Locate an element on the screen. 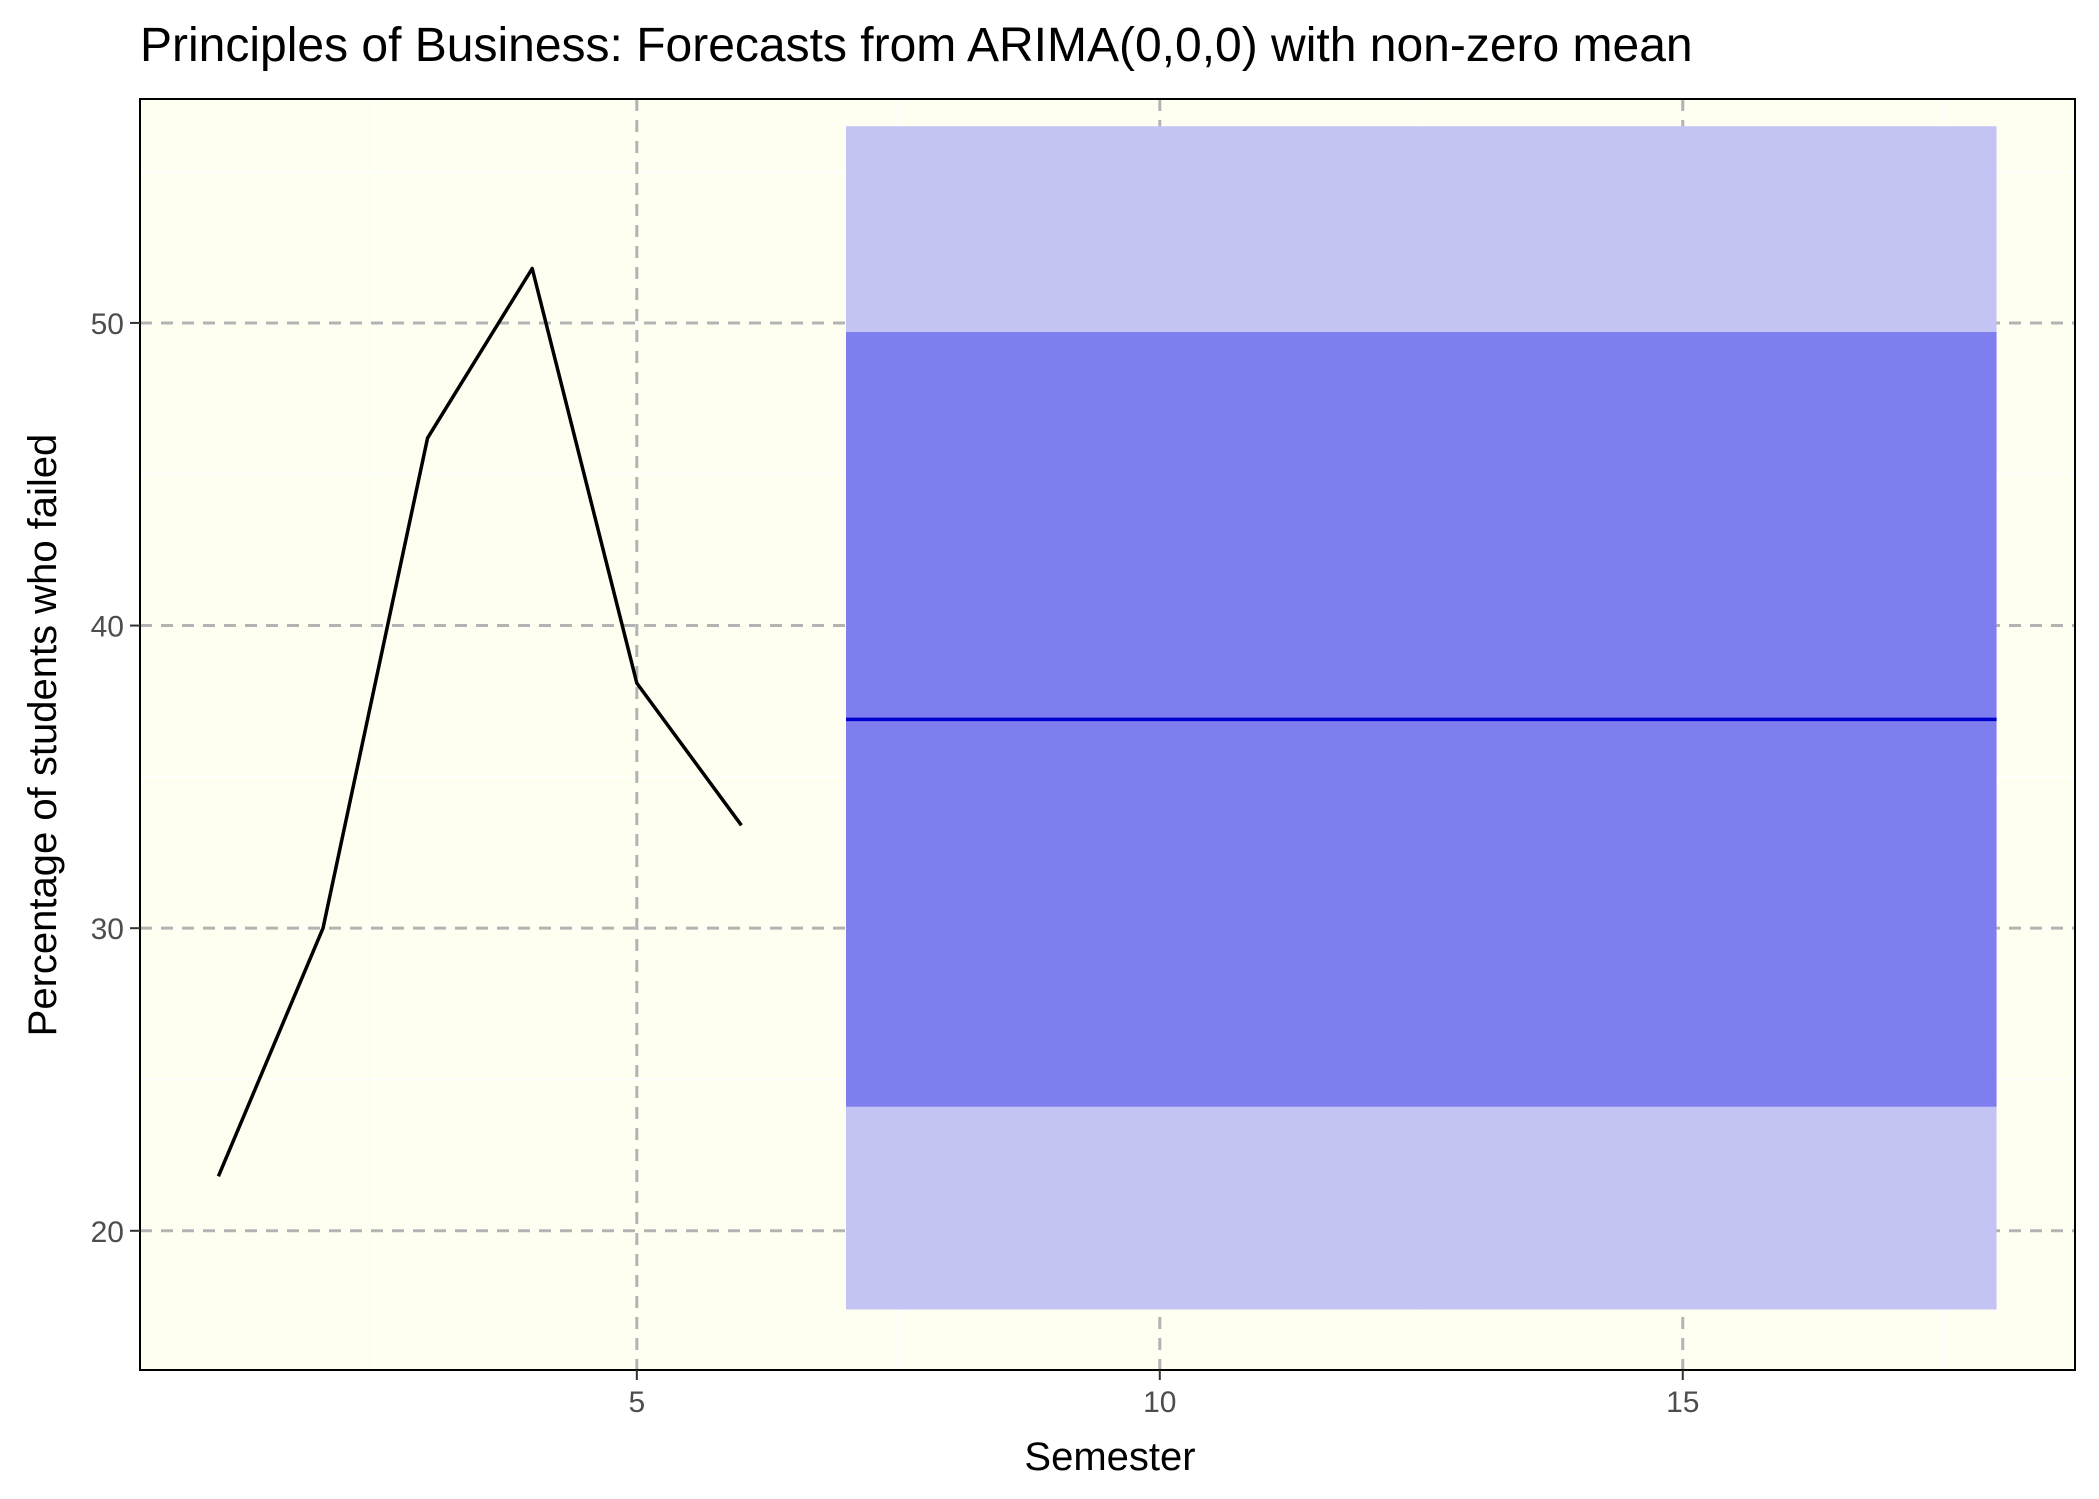 Image resolution: width=2099 pixels, height=1499 pixels. y-tick-label: 50 is located at coordinates (107, 324).